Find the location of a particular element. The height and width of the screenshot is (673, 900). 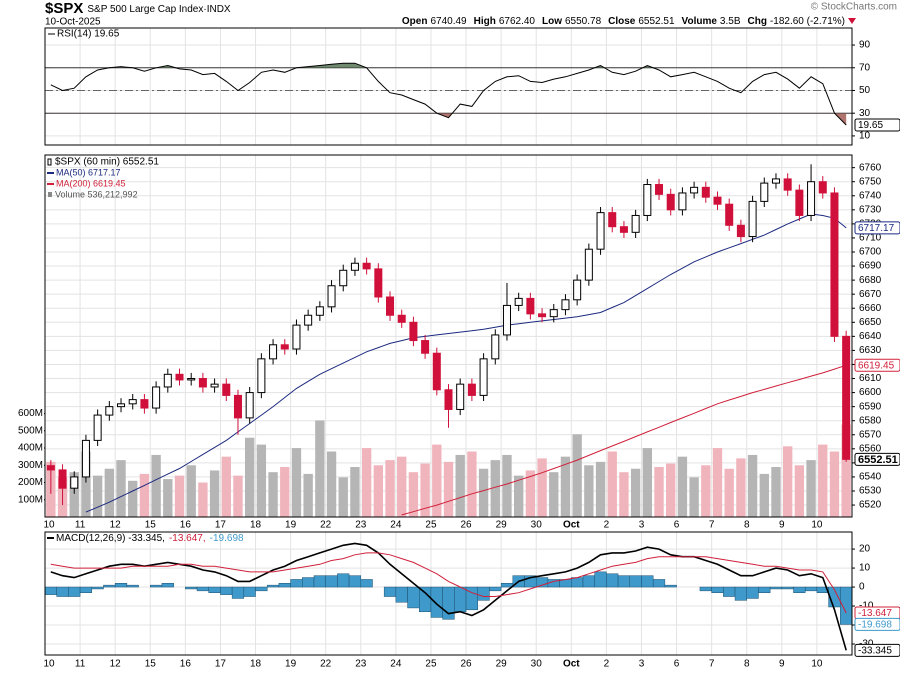

stat-label: Low is located at coordinates (552, 21).